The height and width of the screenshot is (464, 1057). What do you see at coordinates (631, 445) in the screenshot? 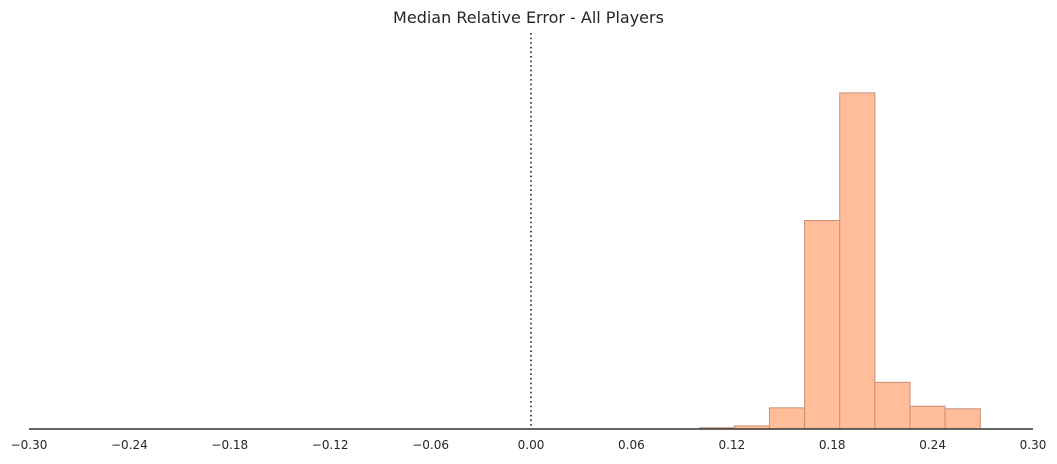
I see `x-tick-label: 0.06` at bounding box center [631, 445].